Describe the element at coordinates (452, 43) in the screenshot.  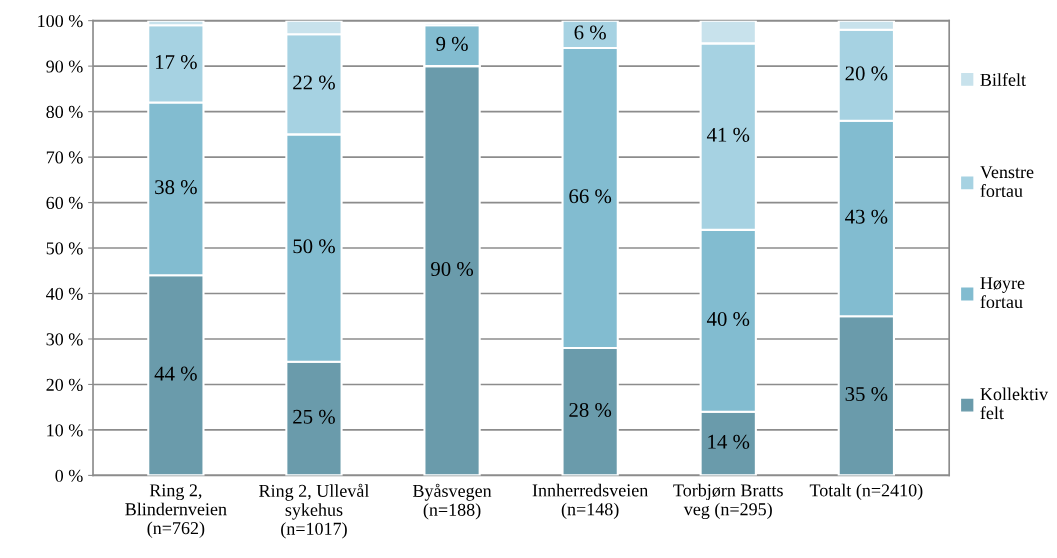
I see `data-label: 9 %` at that location.